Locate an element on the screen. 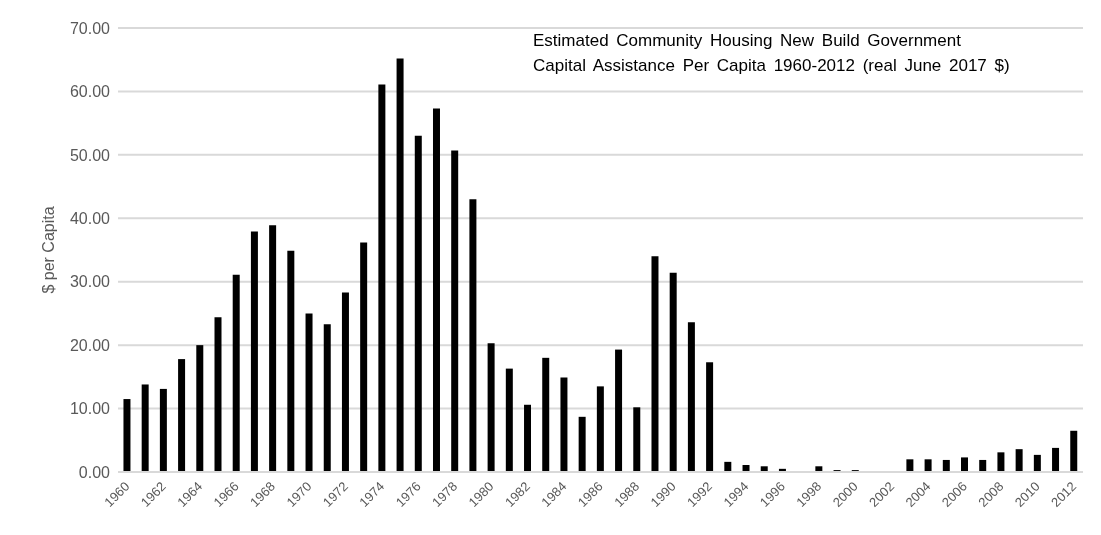 The image size is (1101, 535). y-tick-label: 40.00 is located at coordinates (90, 218).